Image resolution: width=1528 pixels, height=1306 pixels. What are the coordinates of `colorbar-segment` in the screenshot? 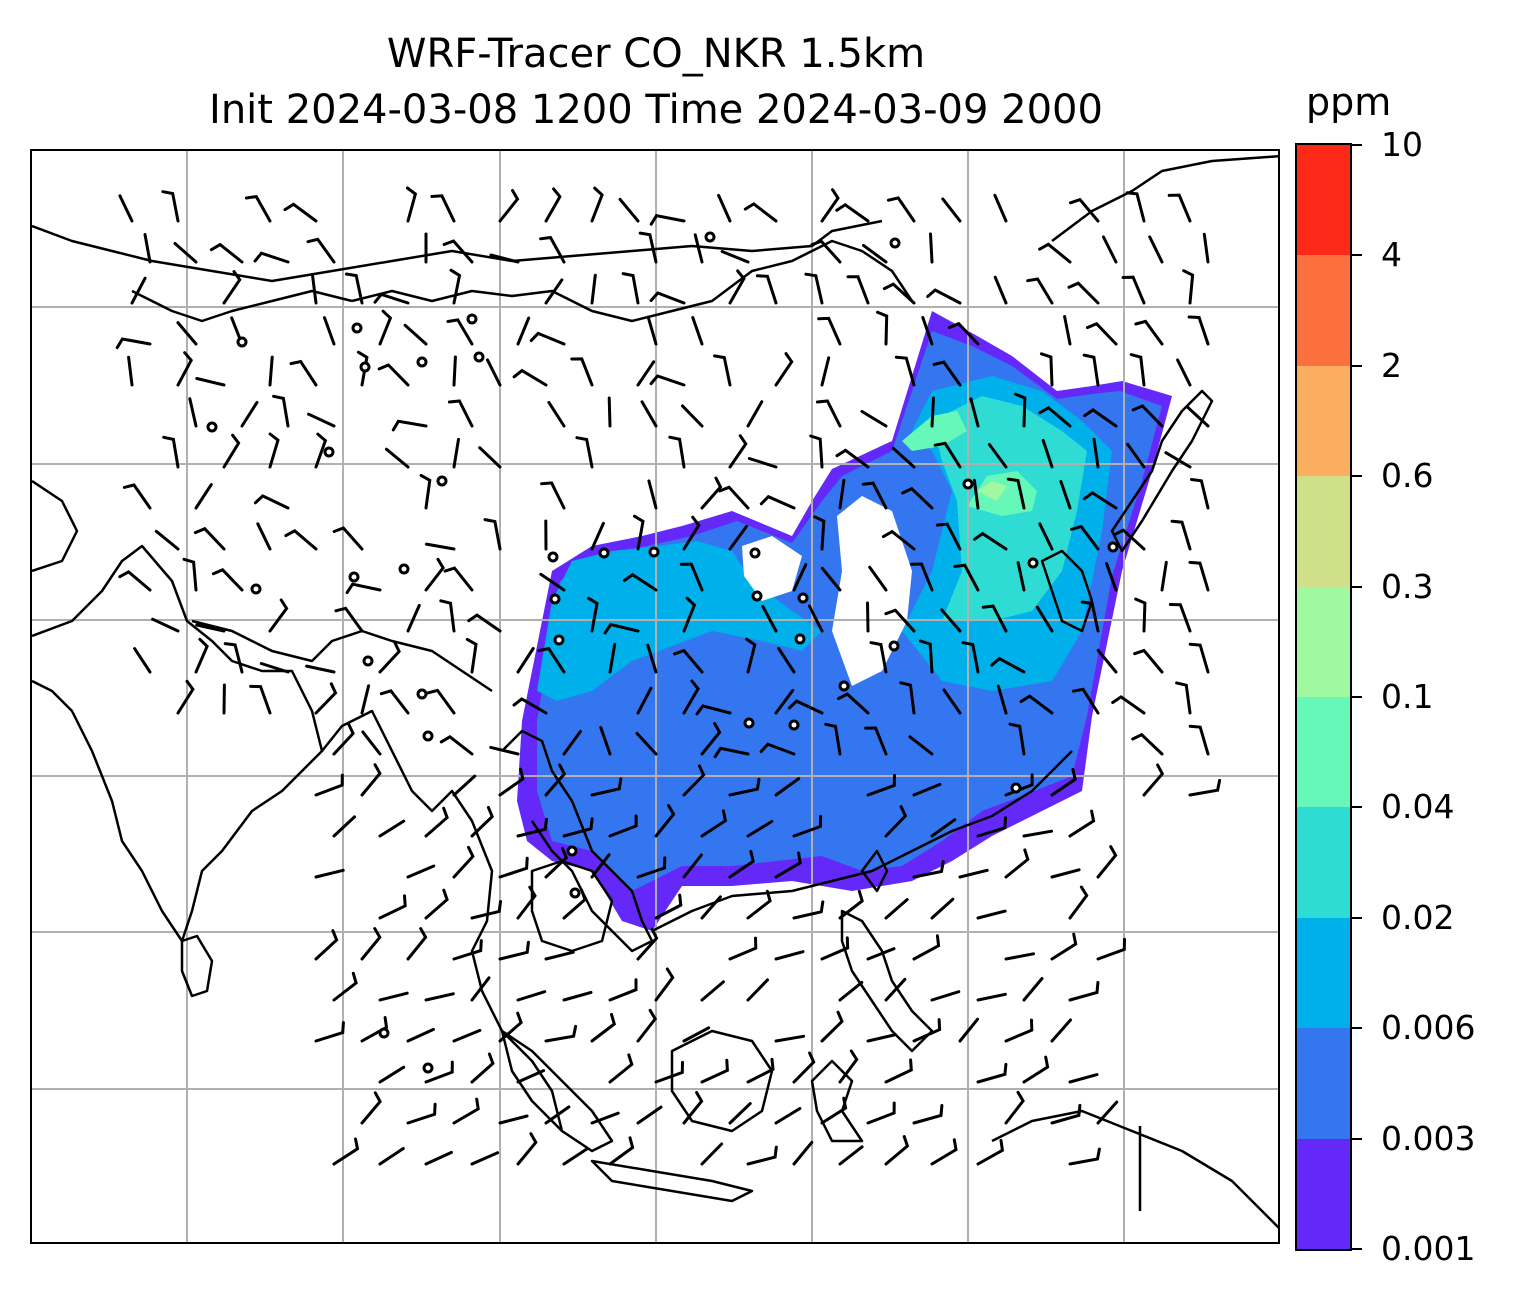 It's located at (1323, 862).